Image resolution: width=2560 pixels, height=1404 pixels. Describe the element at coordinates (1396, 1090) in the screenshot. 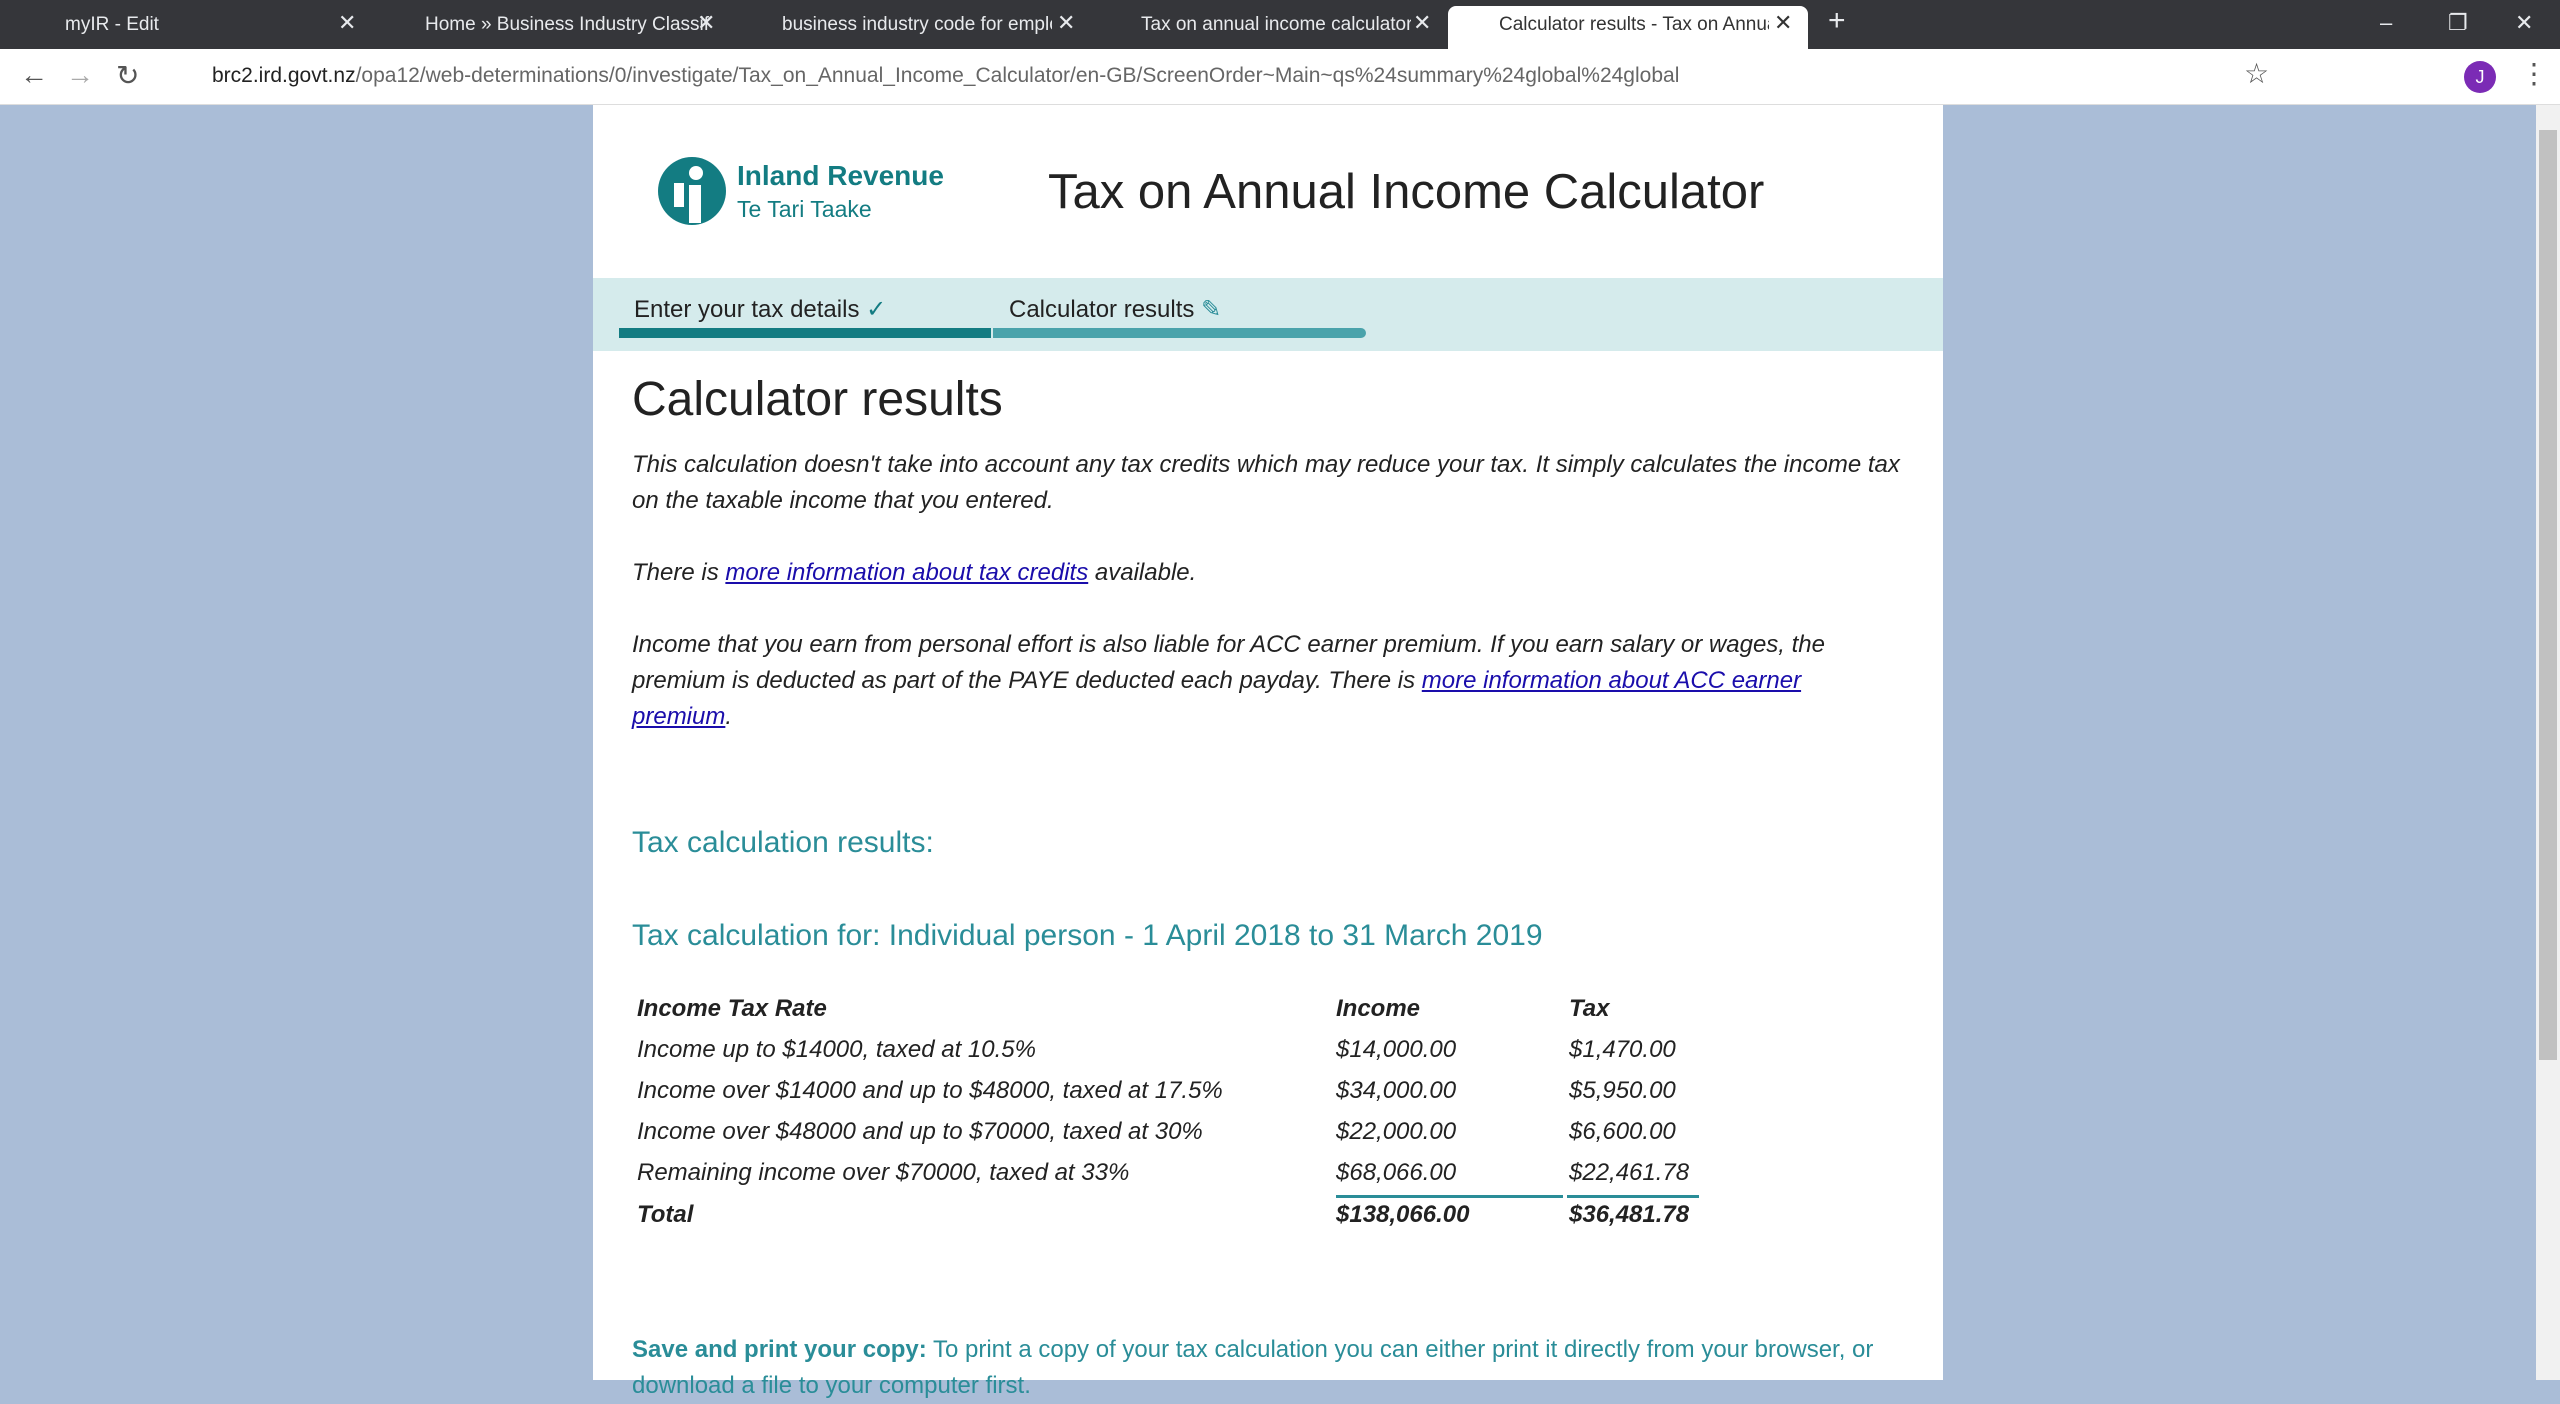

I see `table-cell: $34,000.00` at that location.